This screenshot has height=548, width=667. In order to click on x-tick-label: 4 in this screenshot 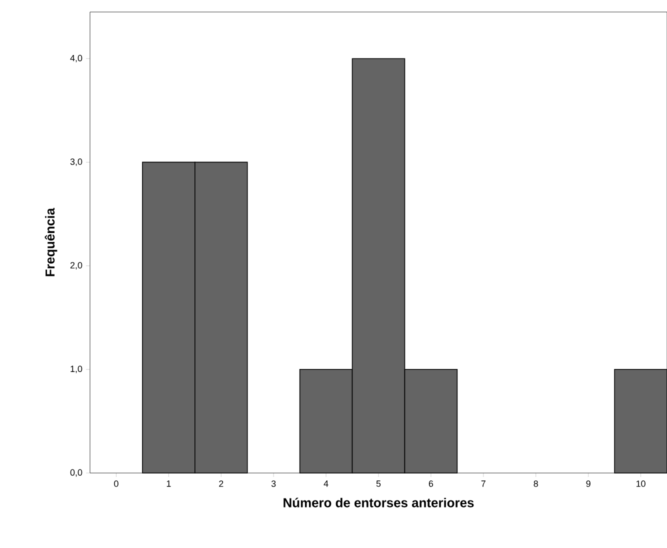, I will do `click(326, 483)`.